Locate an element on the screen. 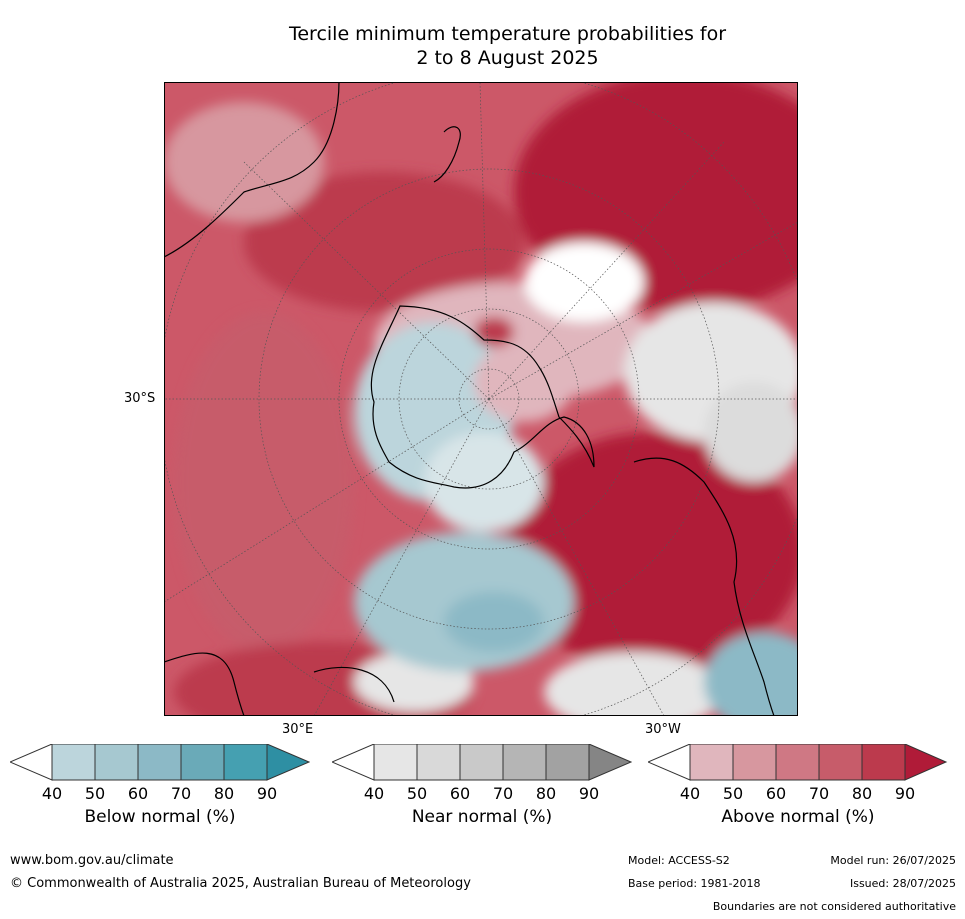  model-run-text: Model run: 26/07/2025 is located at coordinates (893, 860).